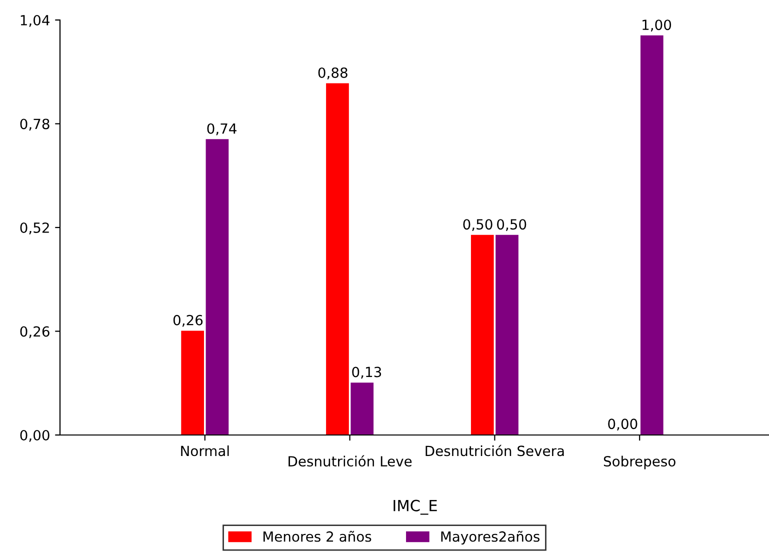 The height and width of the screenshot is (557, 769). Describe the element at coordinates (34, 228) in the screenshot. I see `y-tick-label: 0,52` at that location.